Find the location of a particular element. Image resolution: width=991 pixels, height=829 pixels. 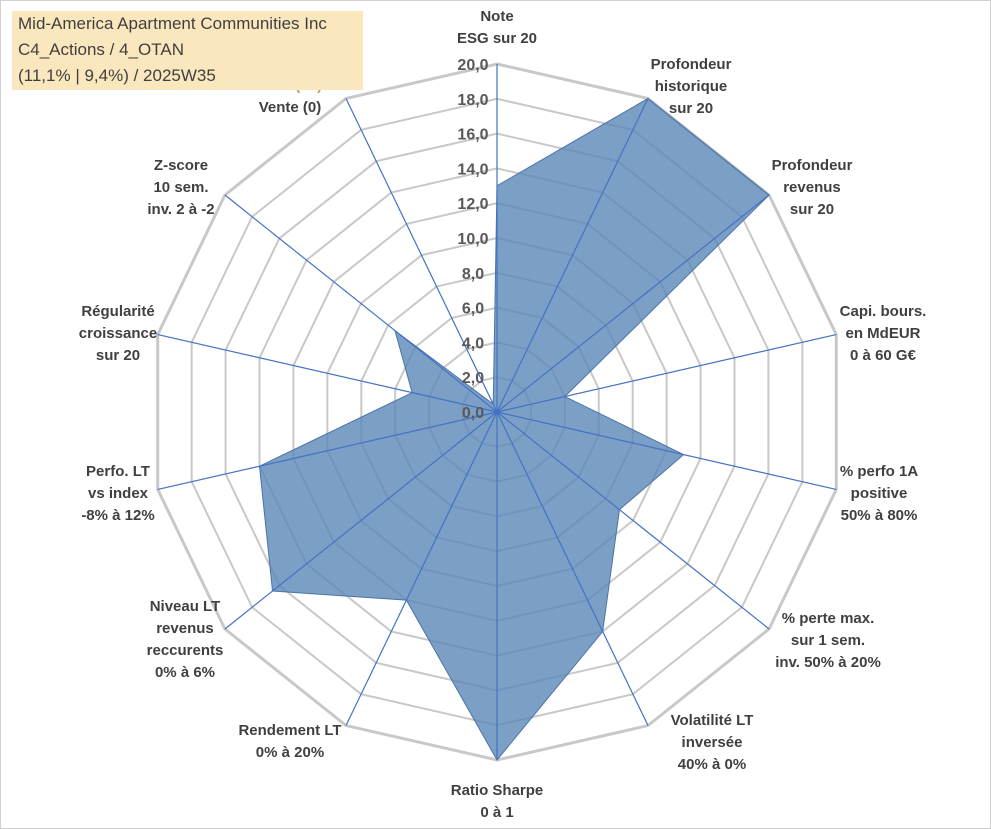

axis-label: Z-score 10 sem. inv. 2 à -2 is located at coordinates (180, 187).